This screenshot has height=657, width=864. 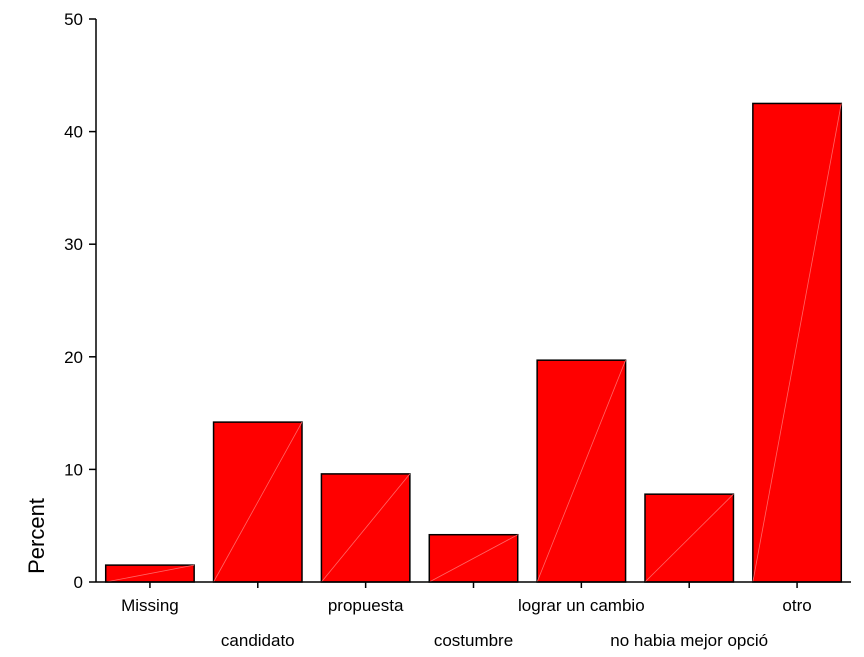 What do you see at coordinates (689, 640) in the screenshot?
I see `x-tick-label: no habia mejor opció` at bounding box center [689, 640].